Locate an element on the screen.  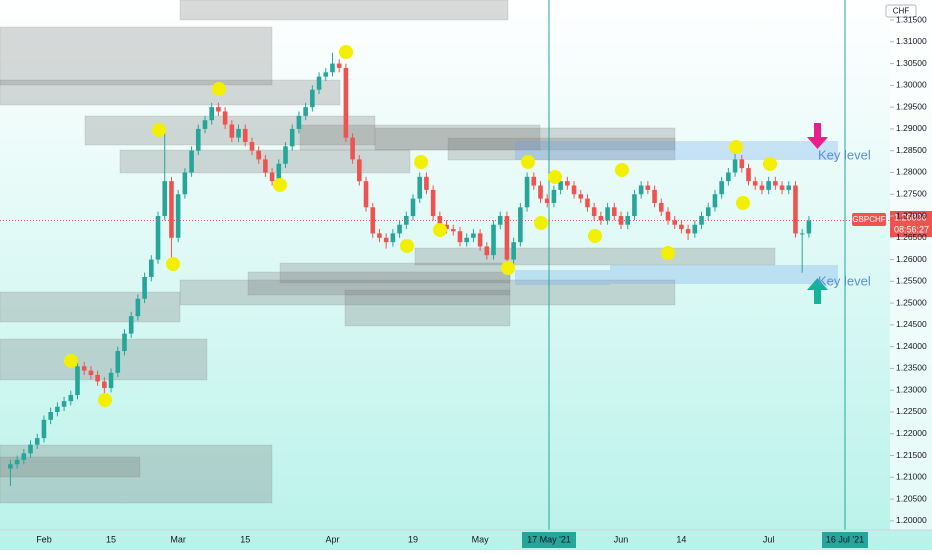
currency-box is located at coordinates (901, 11).